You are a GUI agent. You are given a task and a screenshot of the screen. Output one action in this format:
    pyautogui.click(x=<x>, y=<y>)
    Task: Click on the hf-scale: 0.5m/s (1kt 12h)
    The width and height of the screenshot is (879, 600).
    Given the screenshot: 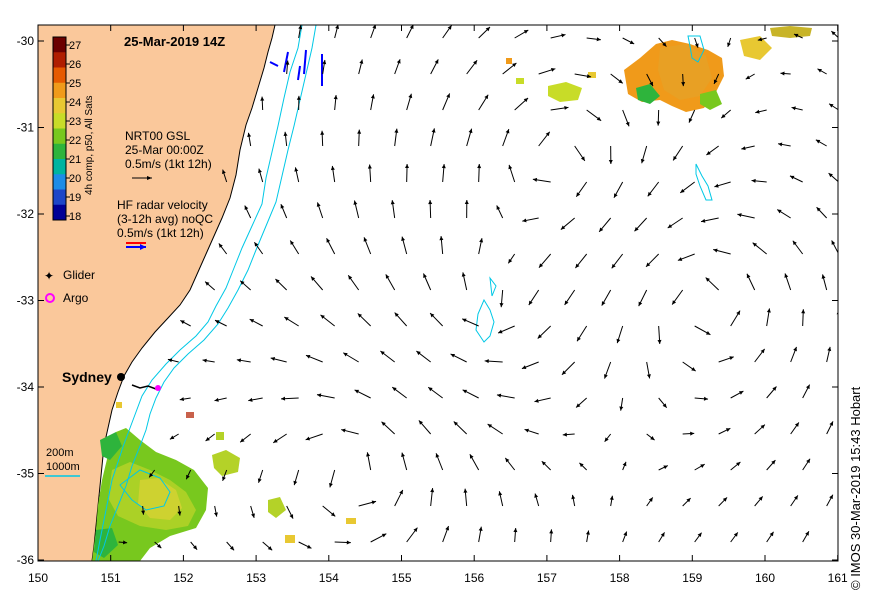 What is the action you would take?
    pyautogui.click(x=160, y=233)
    